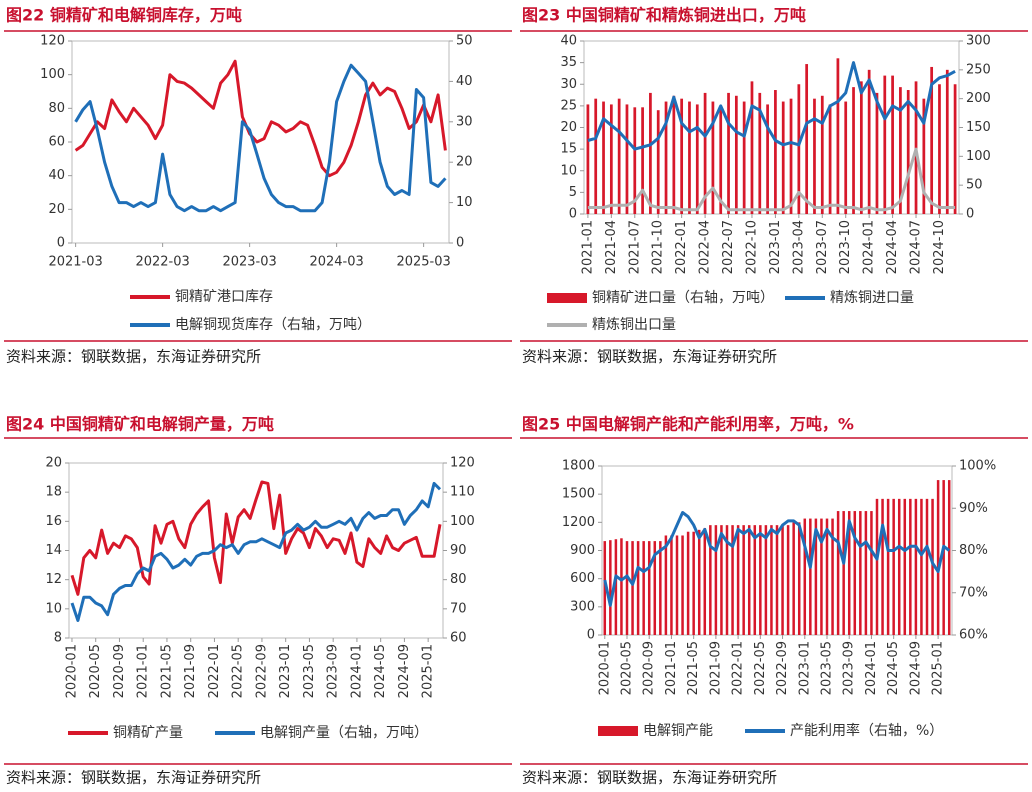 Image resolution: width=1032 pixels, height=792 pixels. I want to click on tick-label: 120, so click(462, 463).